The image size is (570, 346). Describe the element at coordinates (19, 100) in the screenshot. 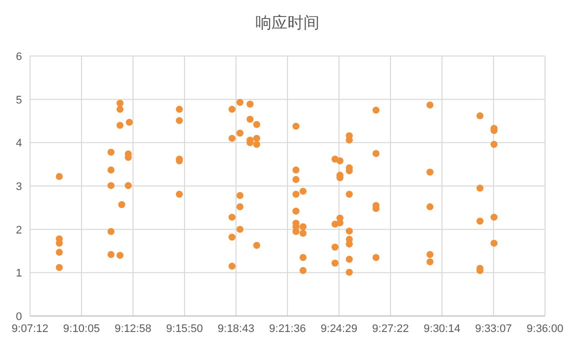

I see `y-tick-label: 5` at that location.